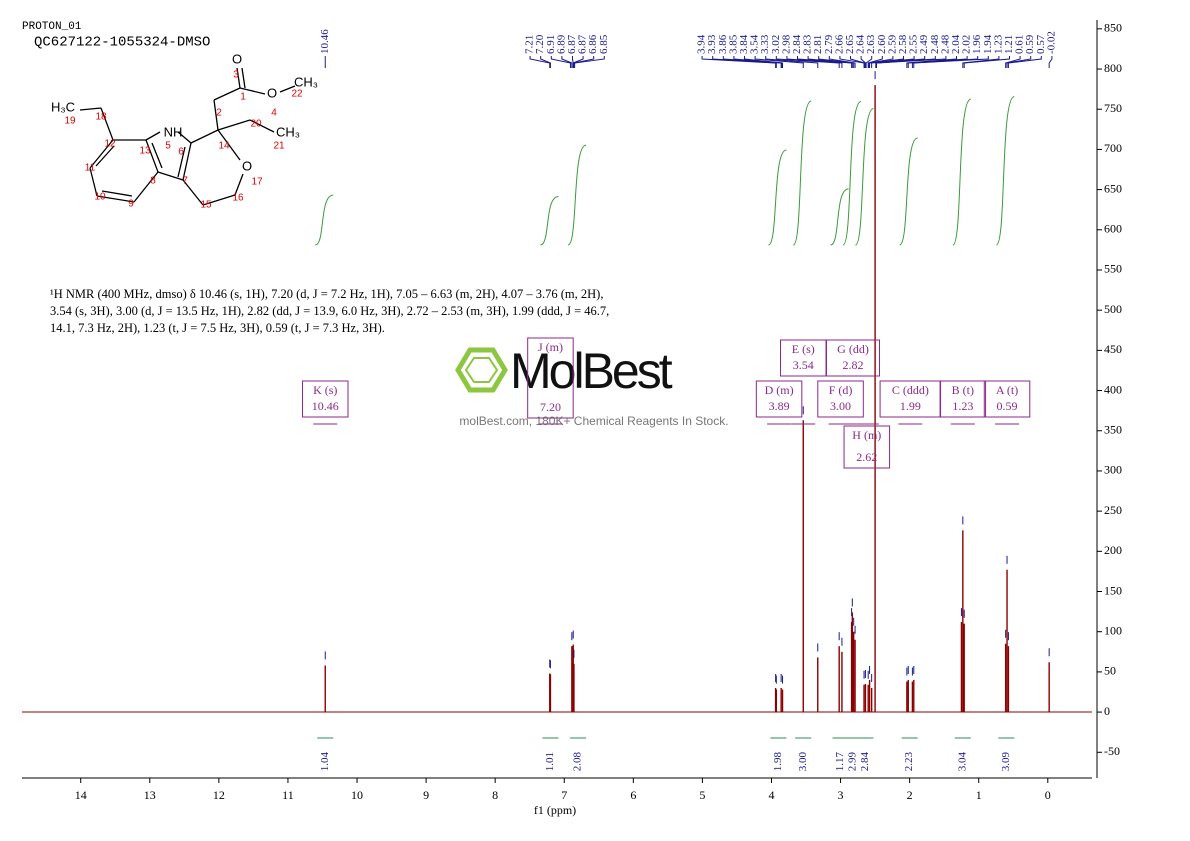 The width and height of the screenshot is (1190, 841). I want to click on x-tick-label: 5, so click(702, 795).